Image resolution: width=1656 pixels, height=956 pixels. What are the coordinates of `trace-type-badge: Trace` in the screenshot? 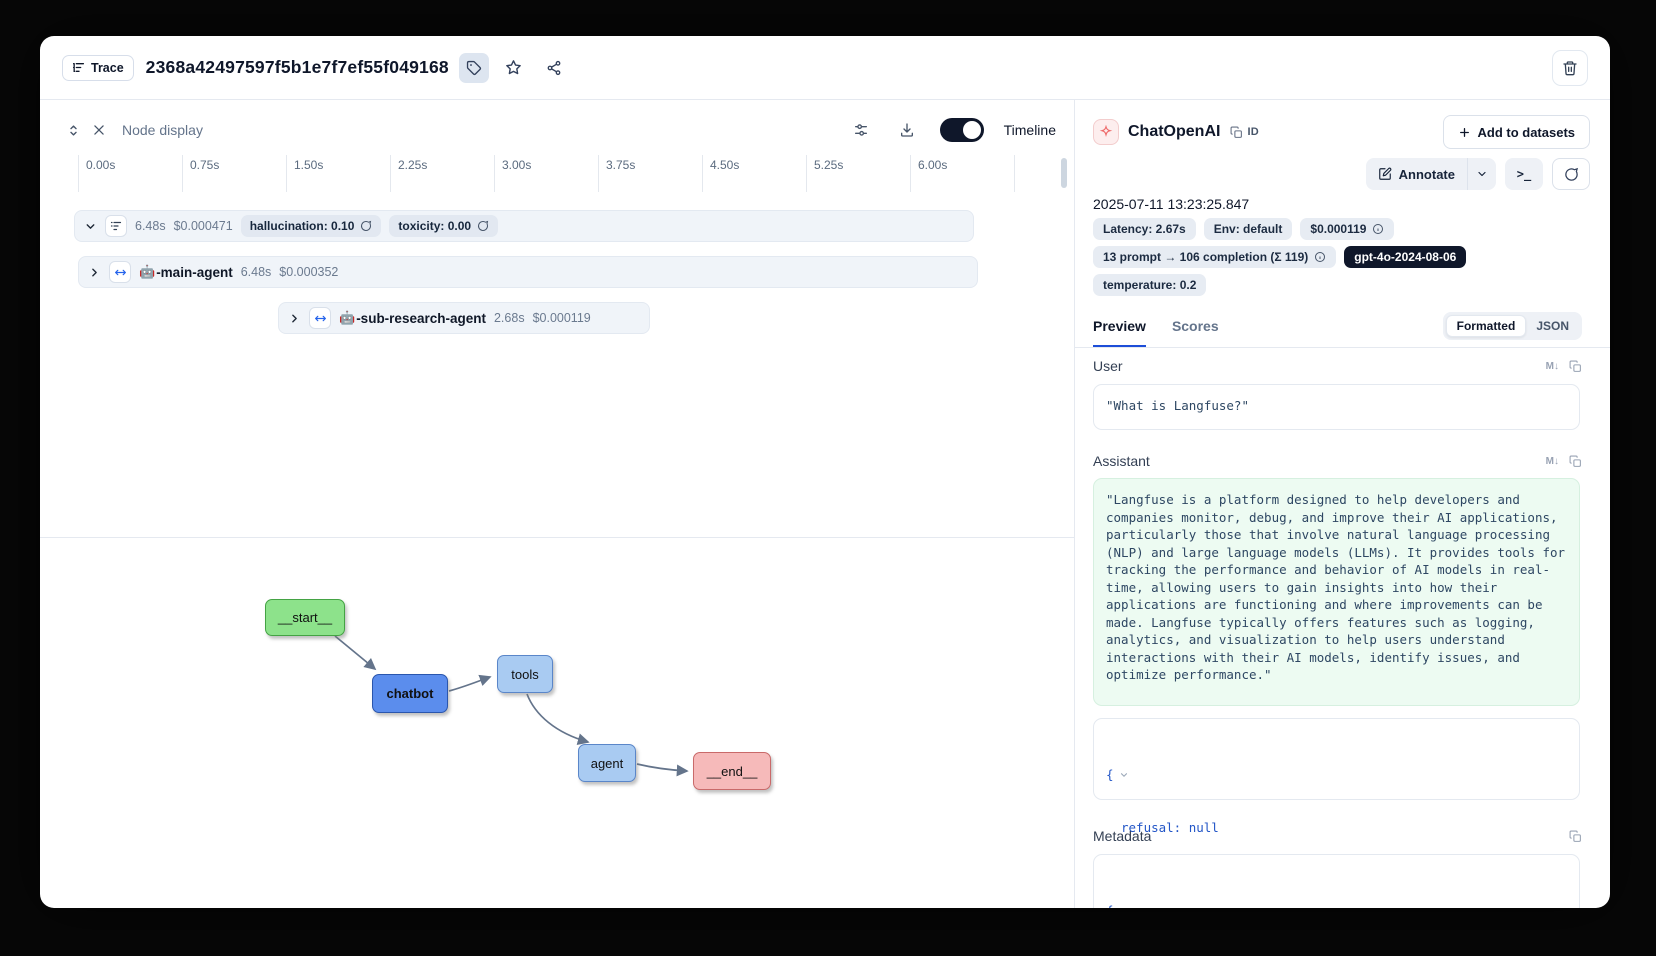 It's located at (98, 67).